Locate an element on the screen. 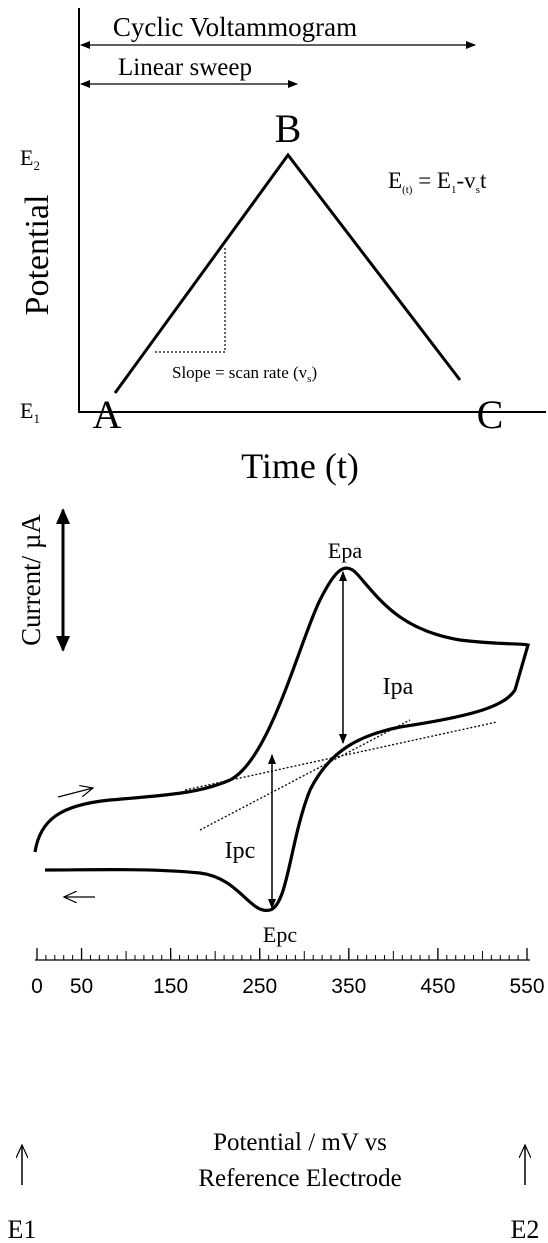 The width and height of the screenshot is (548, 1243). y-label: Potential is located at coordinates (37, 255).